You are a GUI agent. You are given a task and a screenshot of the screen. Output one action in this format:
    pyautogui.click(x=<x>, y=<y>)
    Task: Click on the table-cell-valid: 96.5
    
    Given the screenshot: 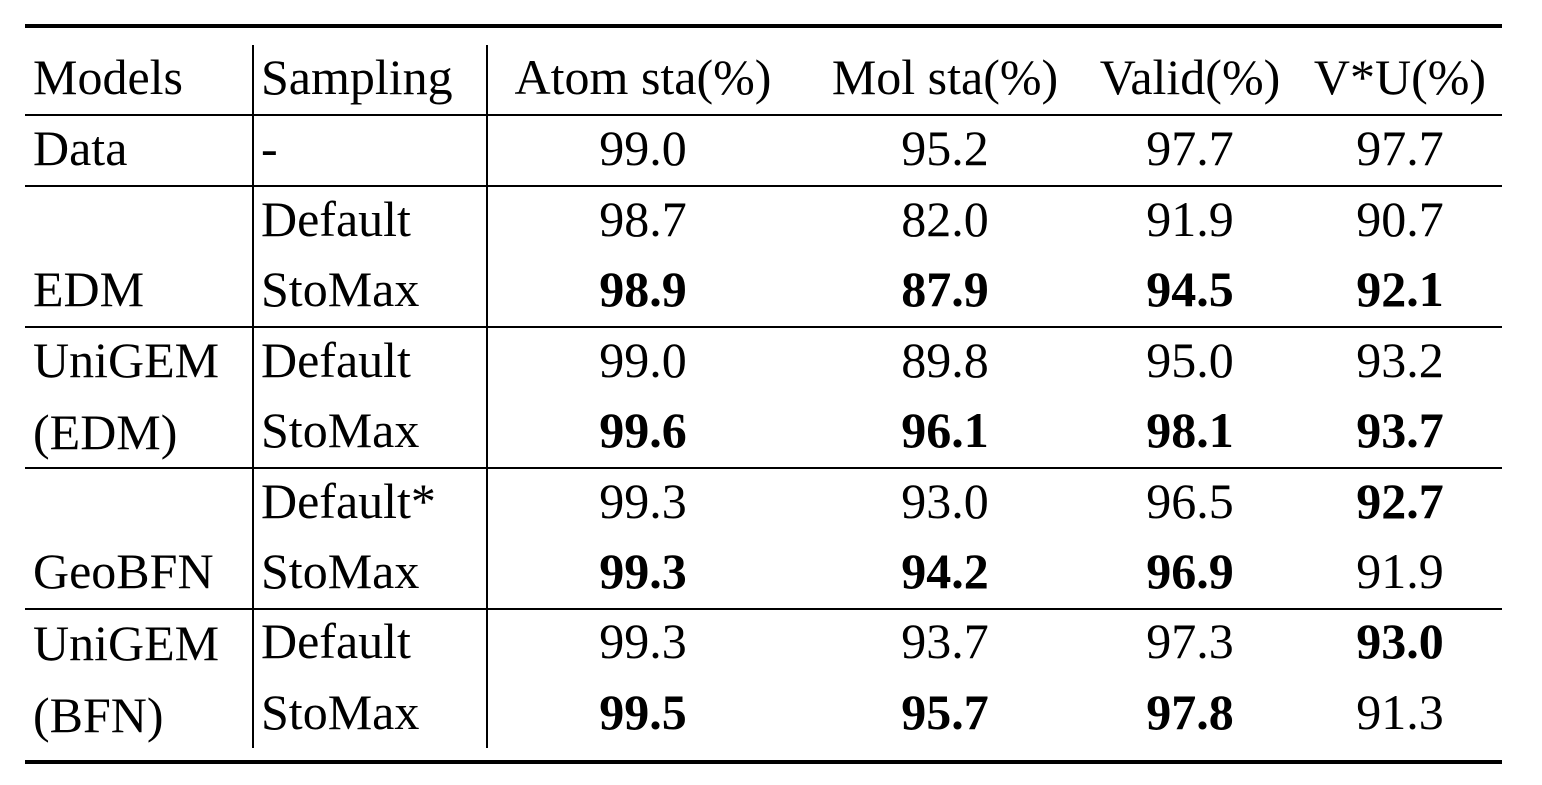 What is the action you would take?
    pyautogui.click(x=1190, y=501)
    